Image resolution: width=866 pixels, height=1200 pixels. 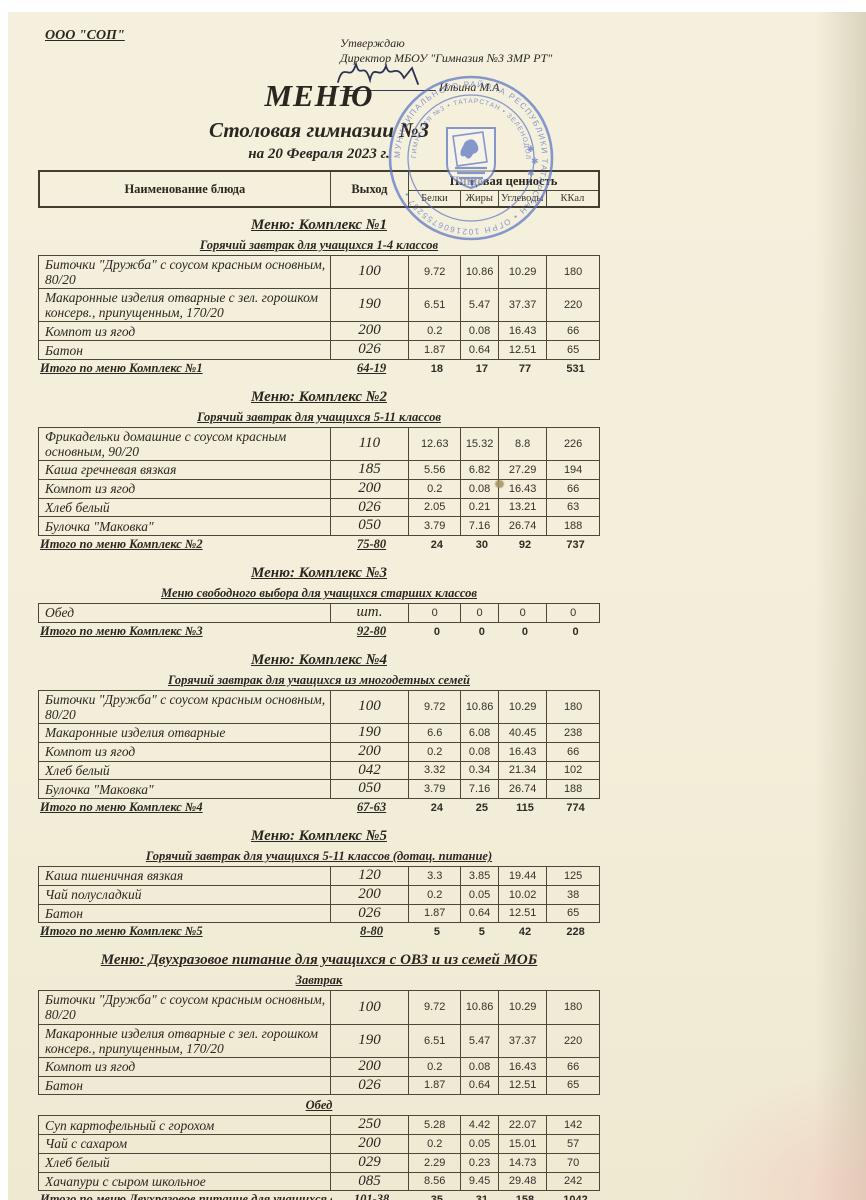 What do you see at coordinates (479, 199) in the screenshot?
I see `col-fat-header: Жиры` at bounding box center [479, 199].